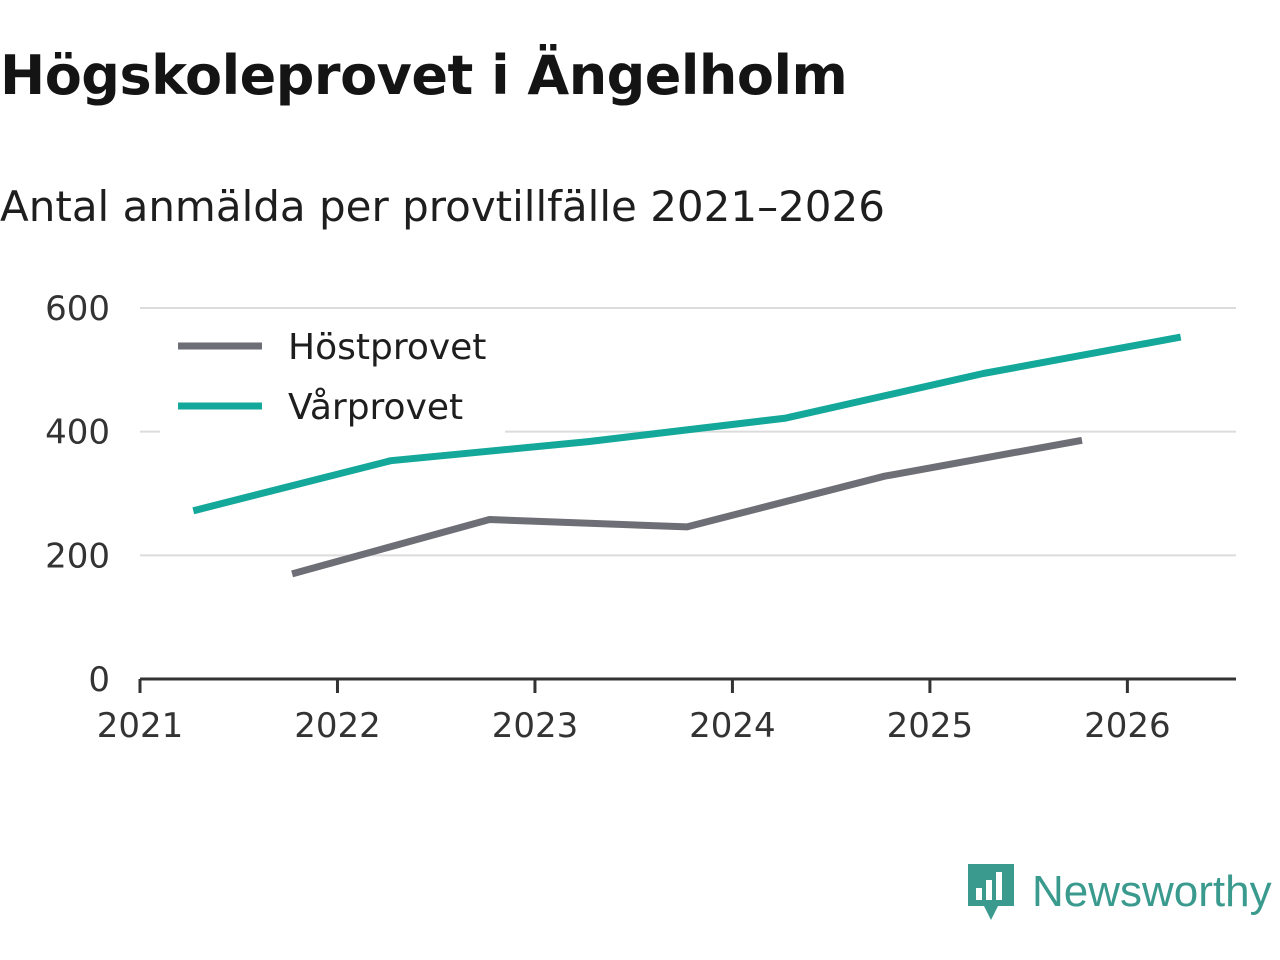  Describe the element at coordinates (140, 726) in the screenshot. I see `x-tick-label: 2021` at that location.